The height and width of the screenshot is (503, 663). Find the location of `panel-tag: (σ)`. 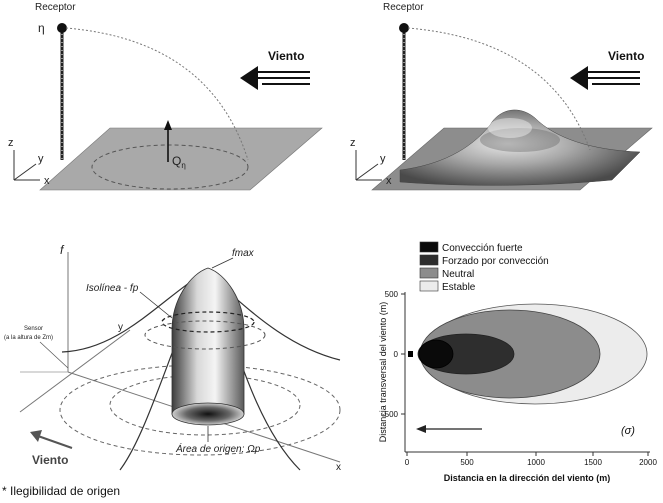

panel-tag: (σ) is located at coordinates (628, 431).